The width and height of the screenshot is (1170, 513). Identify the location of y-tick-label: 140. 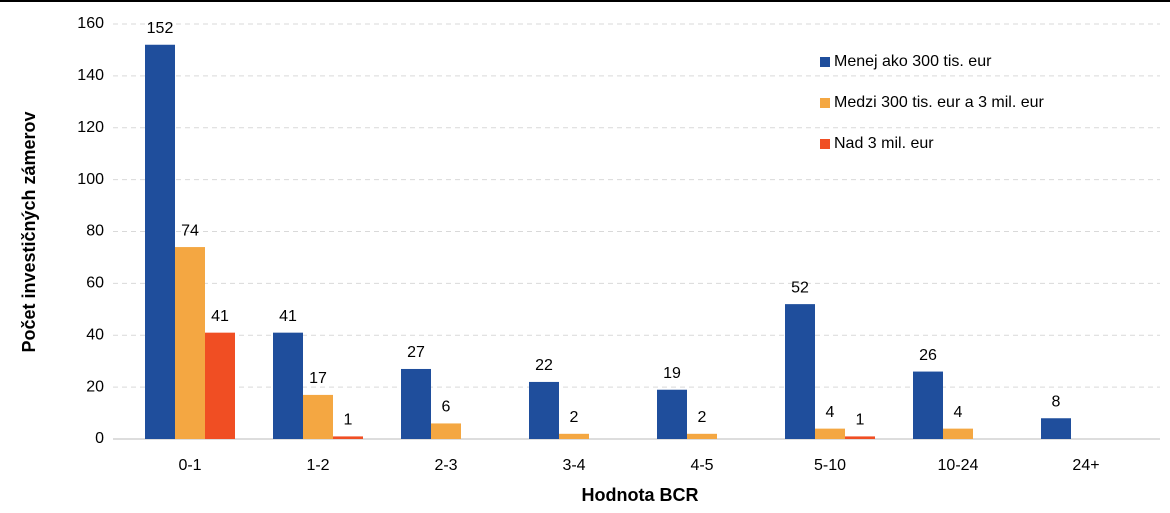
(90, 75).